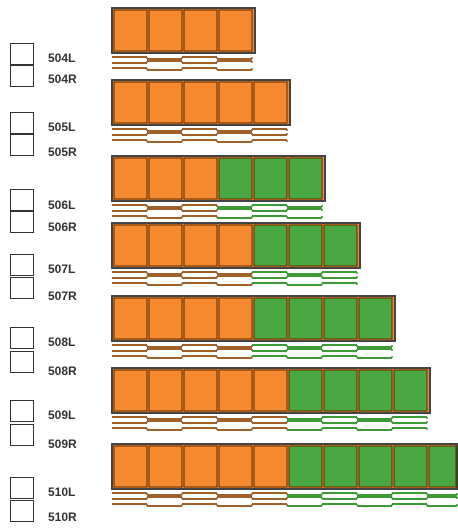 This screenshot has height=529, width=458. Describe the element at coordinates (62, 296) in the screenshot. I see `label-507R: 507R` at that location.